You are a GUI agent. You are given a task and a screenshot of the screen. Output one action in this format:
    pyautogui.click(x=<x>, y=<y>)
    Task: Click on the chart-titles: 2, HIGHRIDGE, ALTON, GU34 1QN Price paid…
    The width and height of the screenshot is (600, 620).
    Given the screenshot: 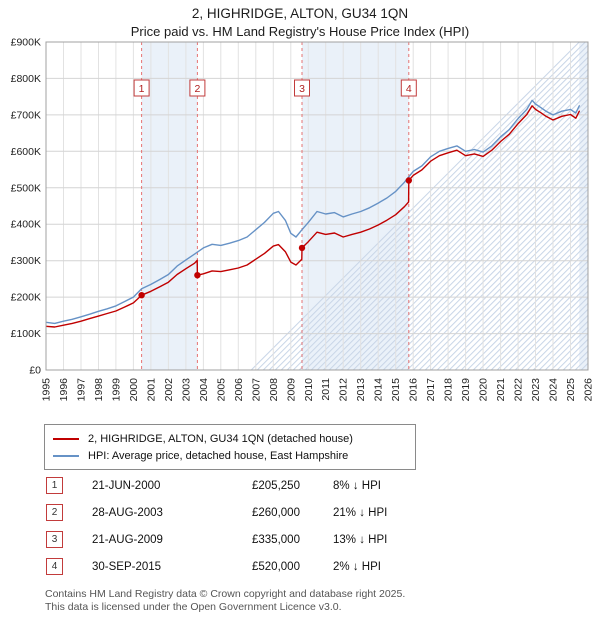 What is the action you would take?
    pyautogui.click(x=300, y=22)
    